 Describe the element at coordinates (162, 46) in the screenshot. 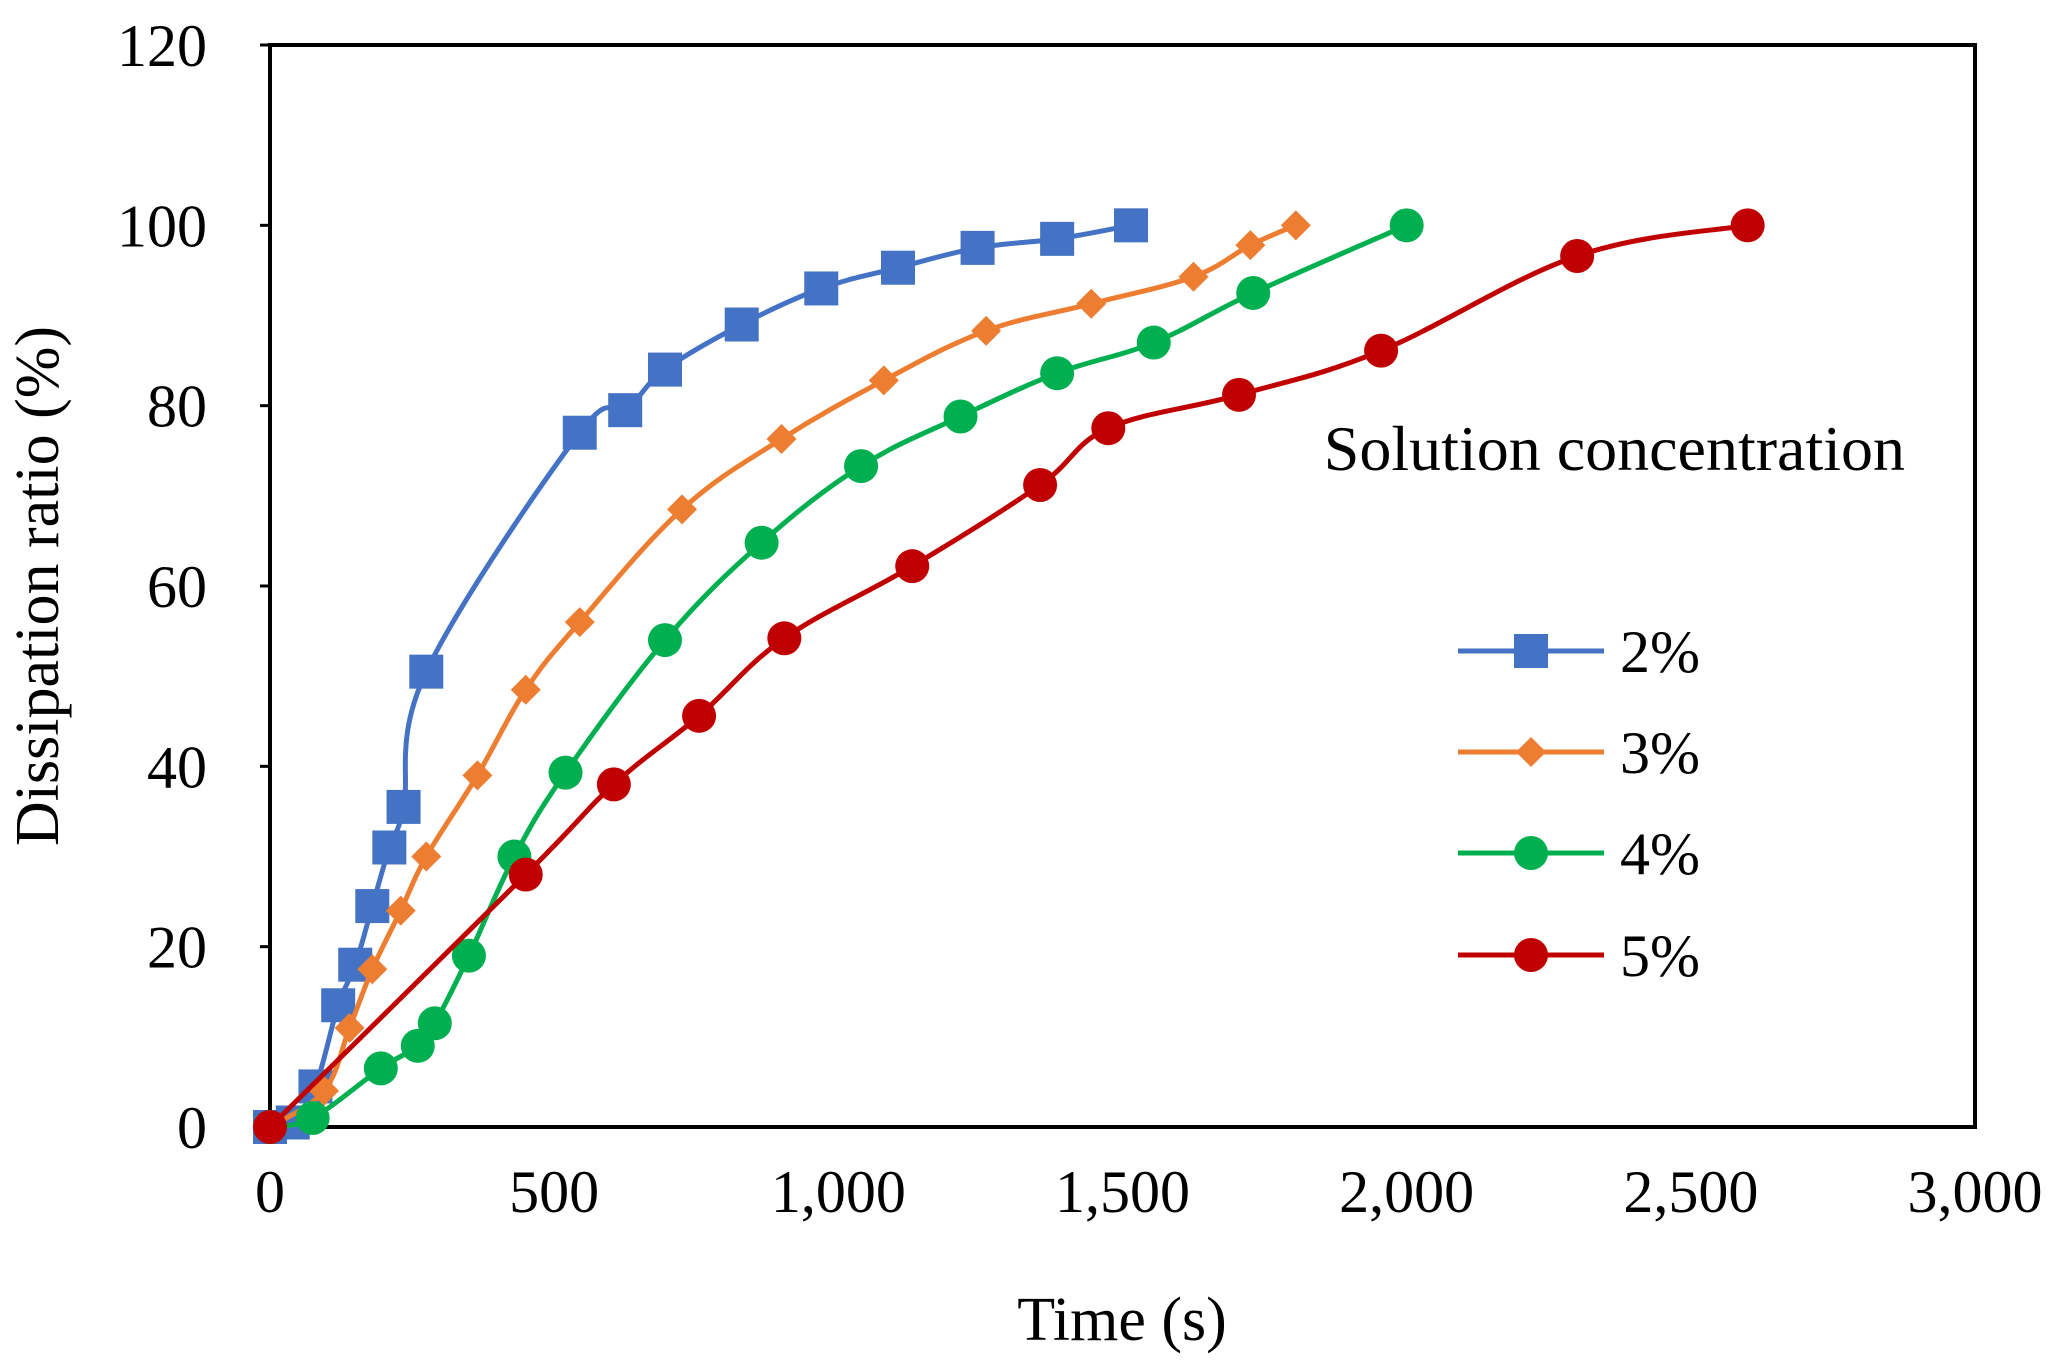

I see `y-tick-label: 120` at that location.